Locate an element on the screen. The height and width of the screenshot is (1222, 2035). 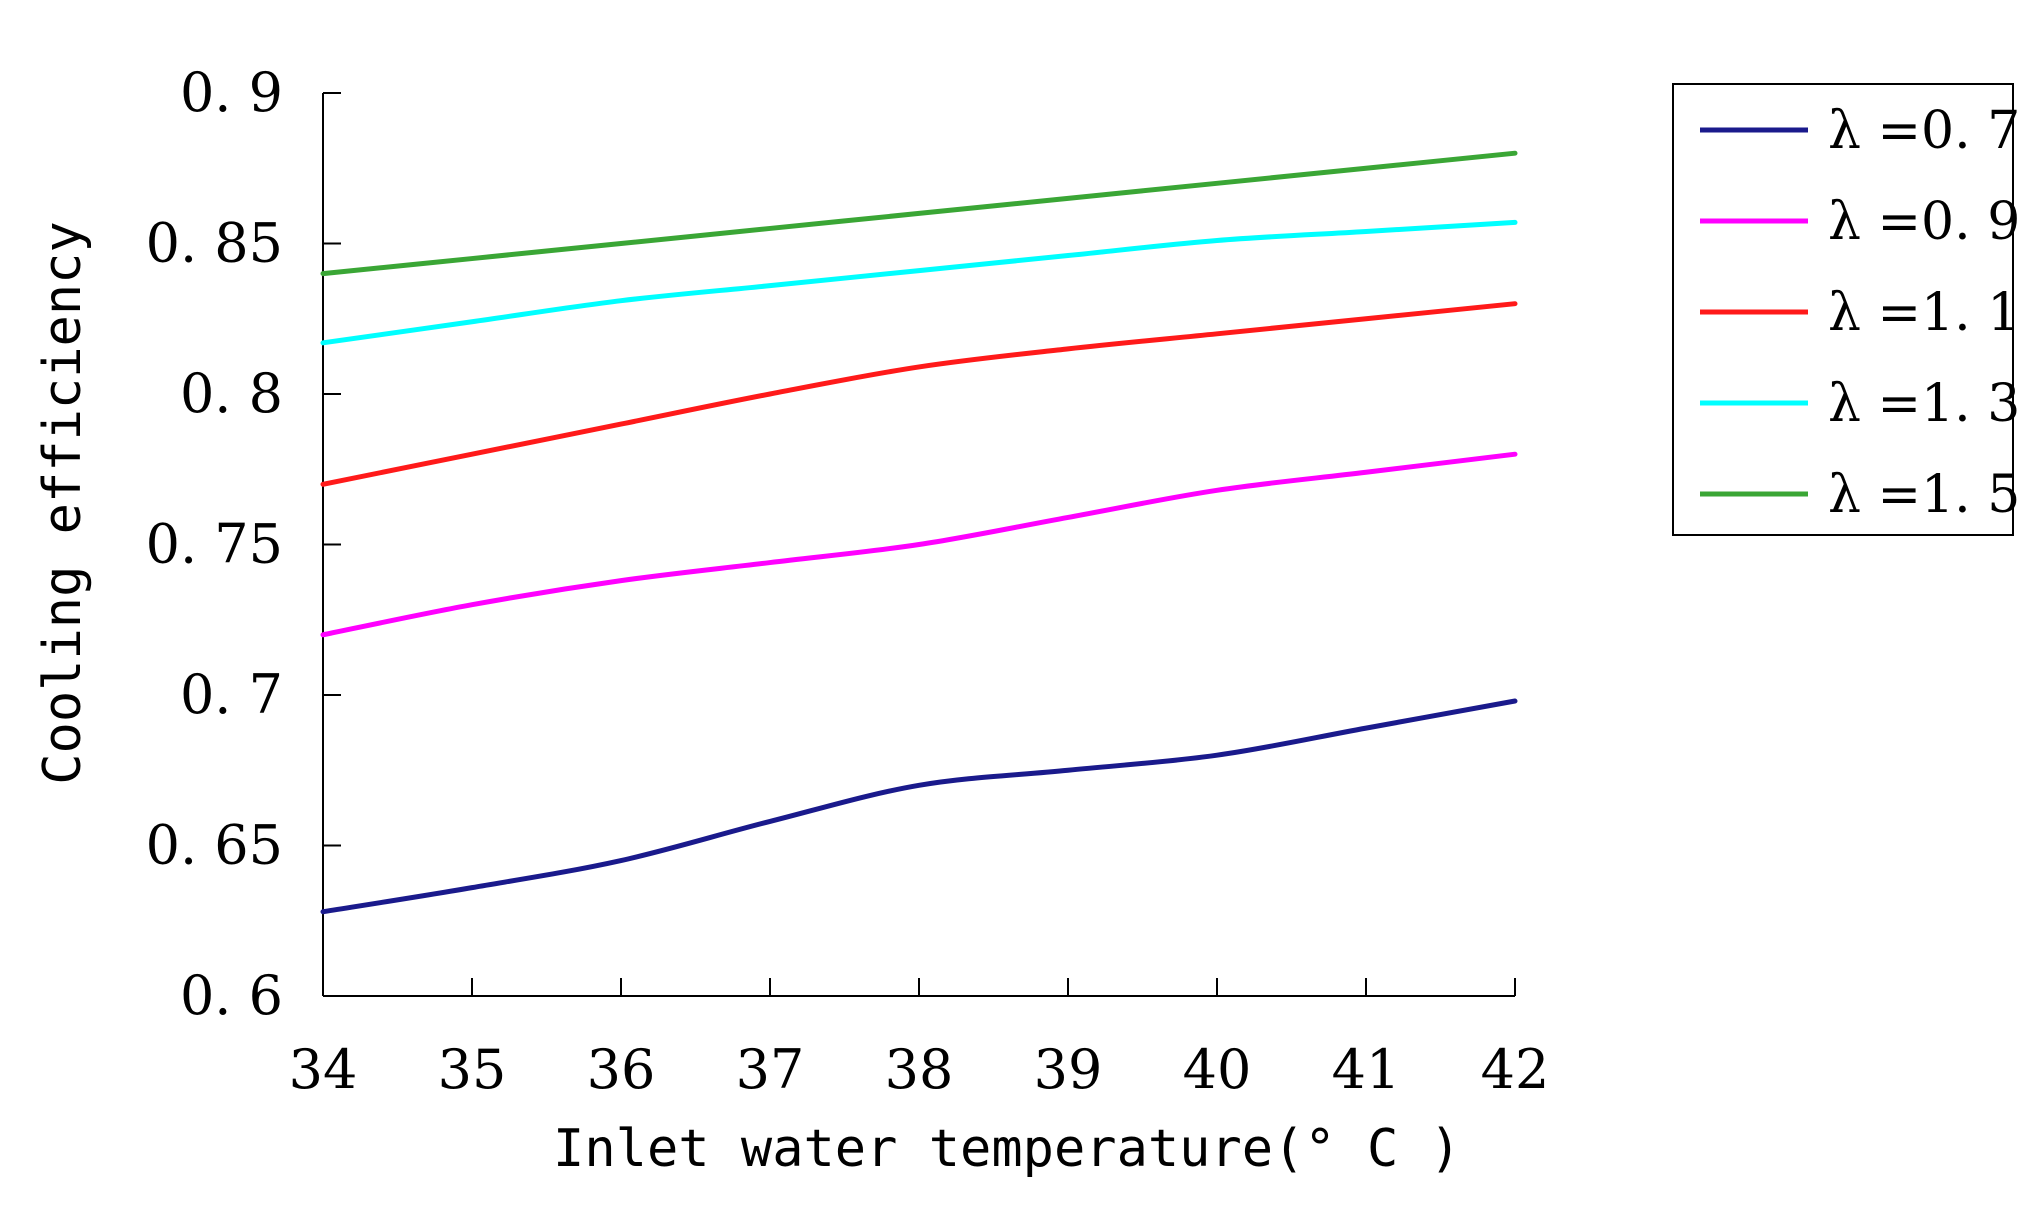
legend: λ =0. 7 λ =0. 9 λ =1. 1 λ =1. 3 λ =1. 5 is located at coordinates (1846, 309).